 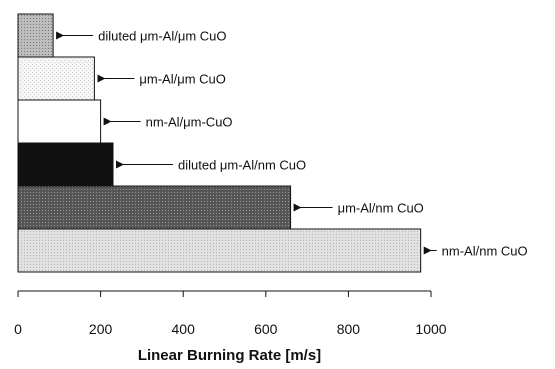 I want to click on bar-label-1: μm-Al/μm CuO, so click(x=182, y=79).